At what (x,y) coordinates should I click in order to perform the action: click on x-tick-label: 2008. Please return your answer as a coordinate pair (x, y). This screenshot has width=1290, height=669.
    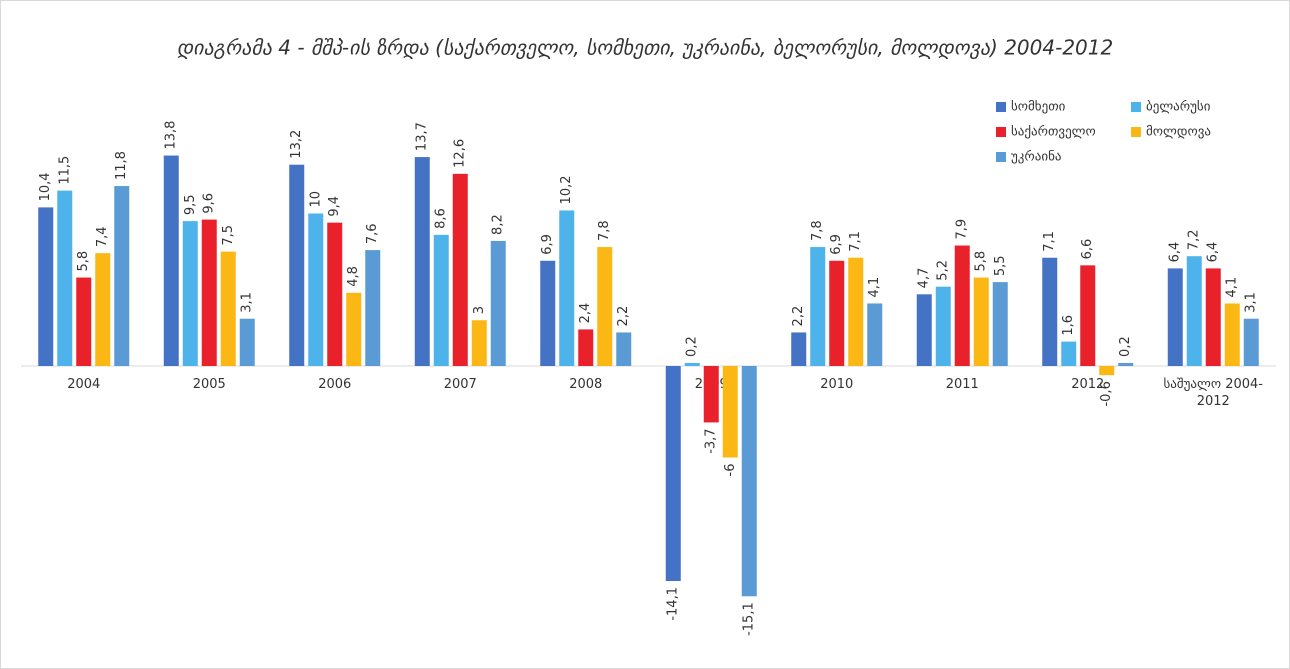
    Looking at the image, I should click on (586, 384).